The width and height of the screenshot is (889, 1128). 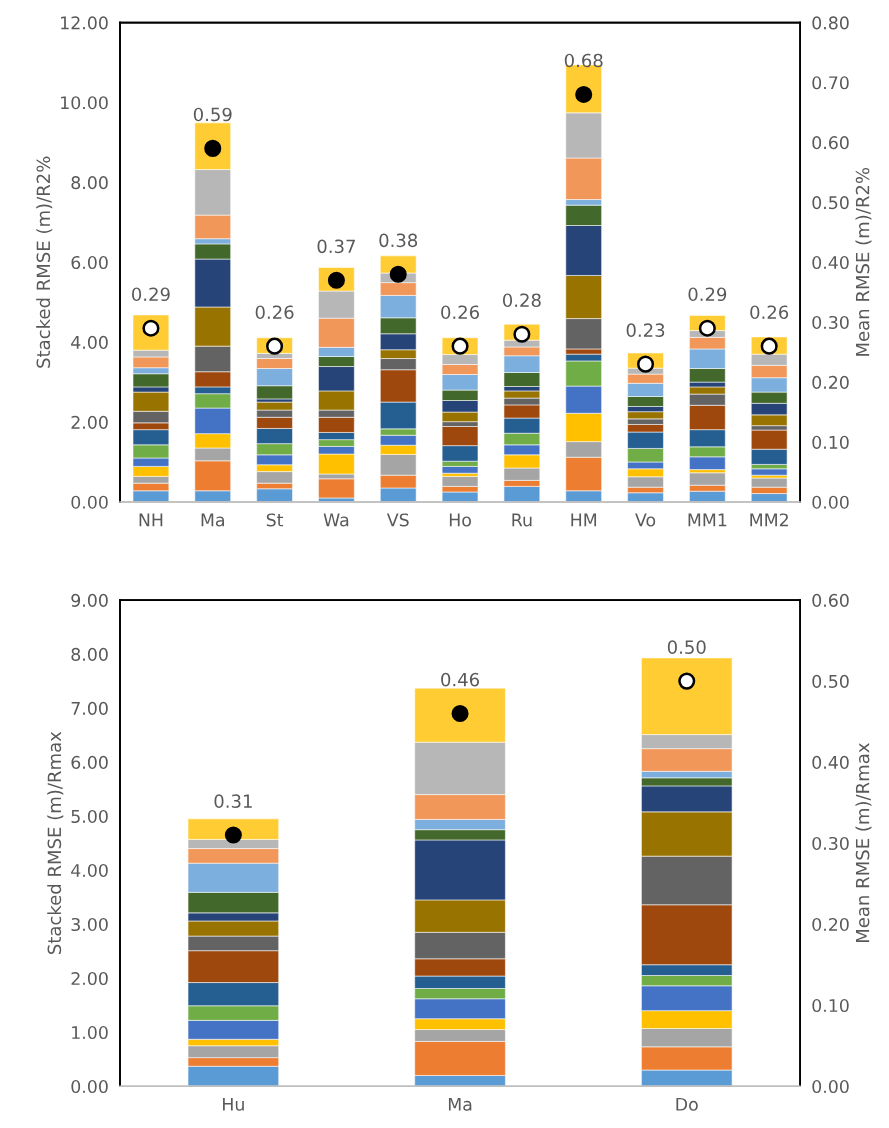 What do you see at coordinates (84, 103) in the screenshot?
I see `y-tick-label: 10.00` at bounding box center [84, 103].